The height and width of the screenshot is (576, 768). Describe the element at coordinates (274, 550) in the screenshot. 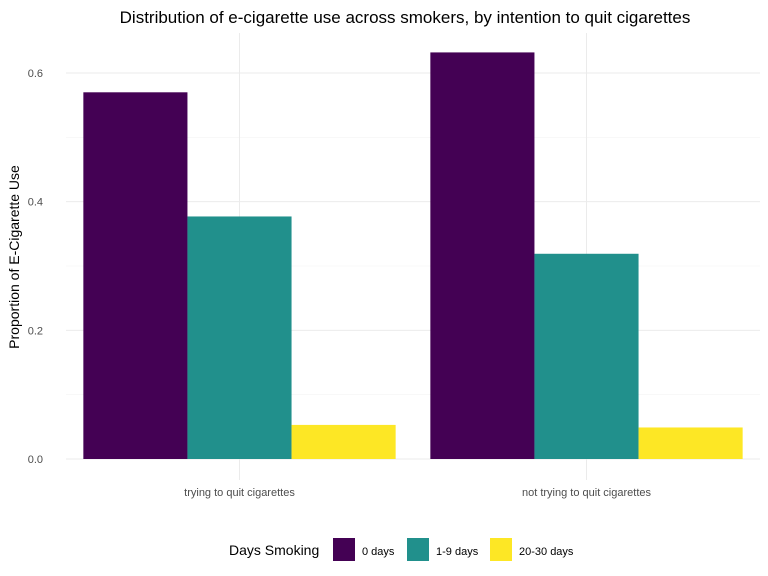

I see `legend-title: Days Smoking` at that location.